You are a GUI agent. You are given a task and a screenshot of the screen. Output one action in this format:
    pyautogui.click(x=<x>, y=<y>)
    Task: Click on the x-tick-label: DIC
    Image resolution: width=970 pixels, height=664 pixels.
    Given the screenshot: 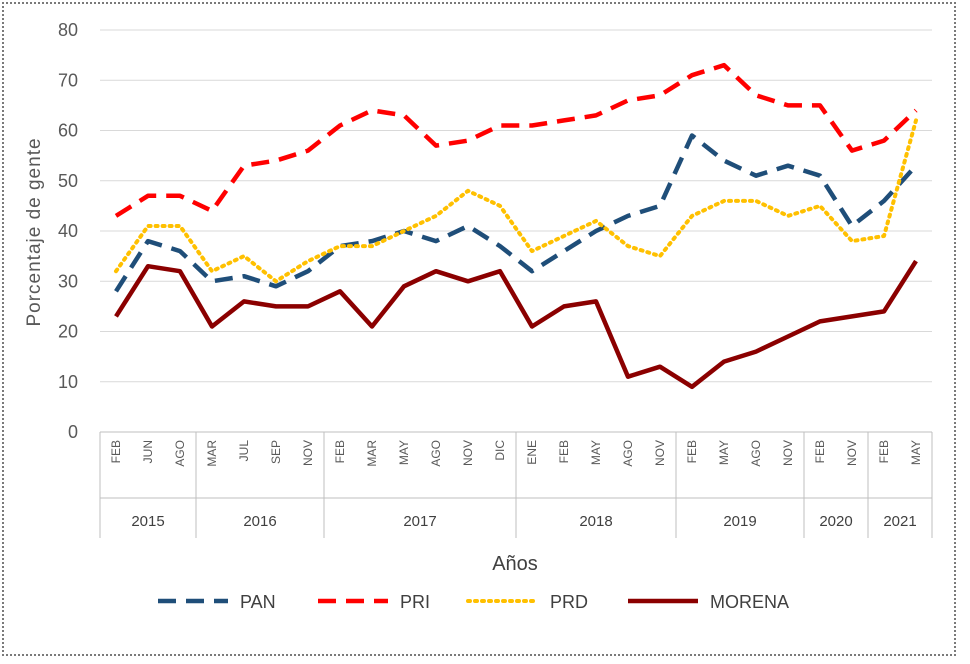 What is the action you would take?
    pyautogui.click(x=500, y=450)
    